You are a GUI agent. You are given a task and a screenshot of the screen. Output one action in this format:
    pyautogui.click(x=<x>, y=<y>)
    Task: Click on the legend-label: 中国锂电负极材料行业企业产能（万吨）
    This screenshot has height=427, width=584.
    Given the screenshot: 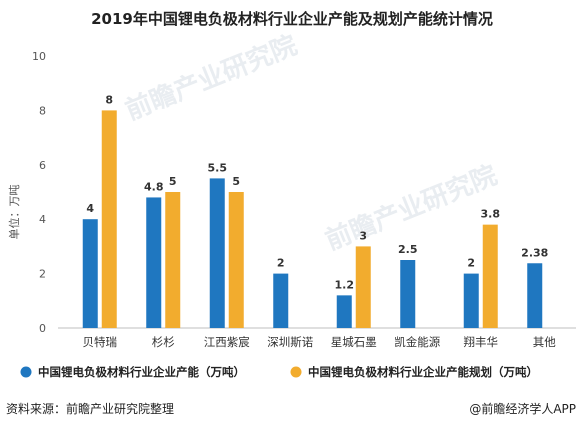 What is the action you would take?
    pyautogui.click(x=141, y=372)
    